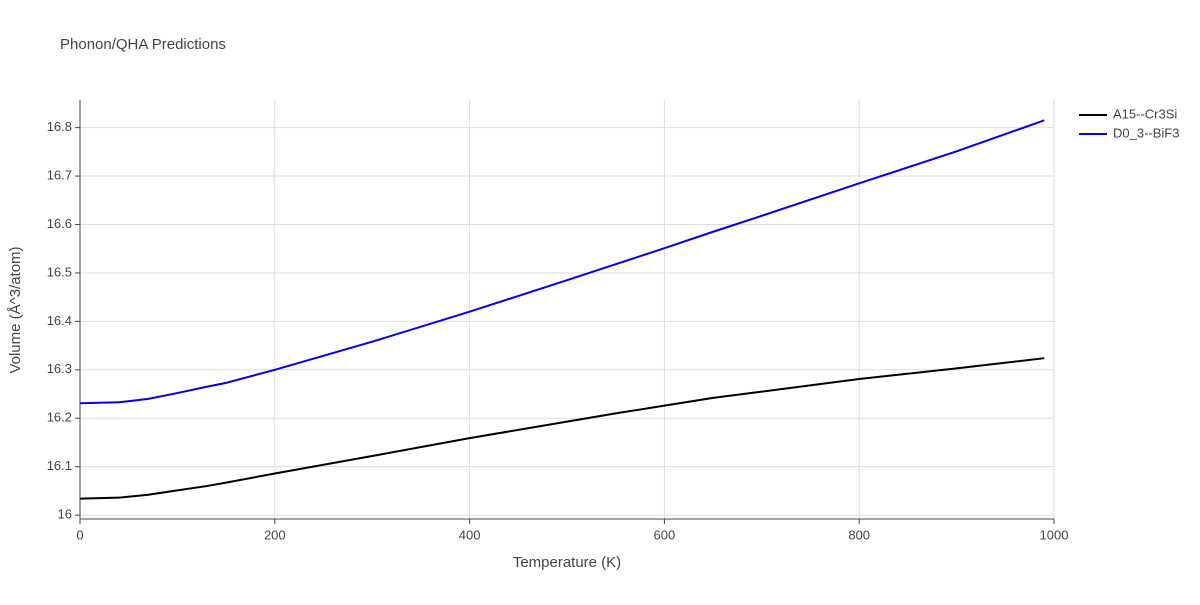 This screenshot has height=605, width=1200. I want to click on y-tick-label: 16.5, so click(59, 271).